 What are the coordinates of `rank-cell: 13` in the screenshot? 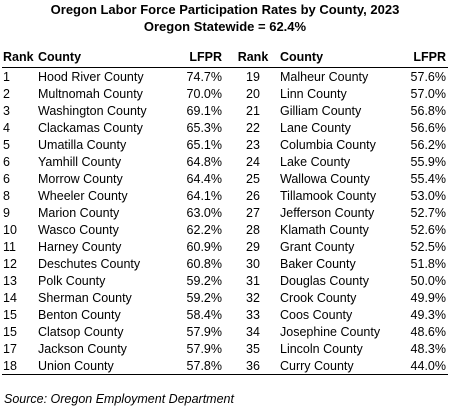 It's located at (10, 280).